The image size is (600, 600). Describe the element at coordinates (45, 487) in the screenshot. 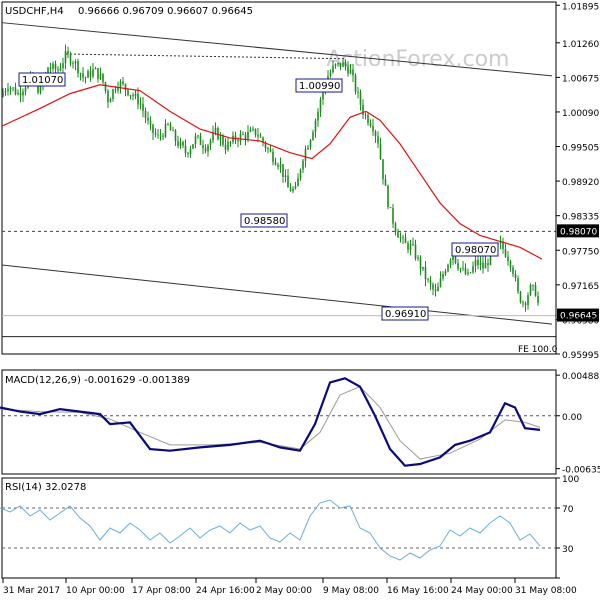

I see `rsi-label: RSI(14) 32.0278` at that location.